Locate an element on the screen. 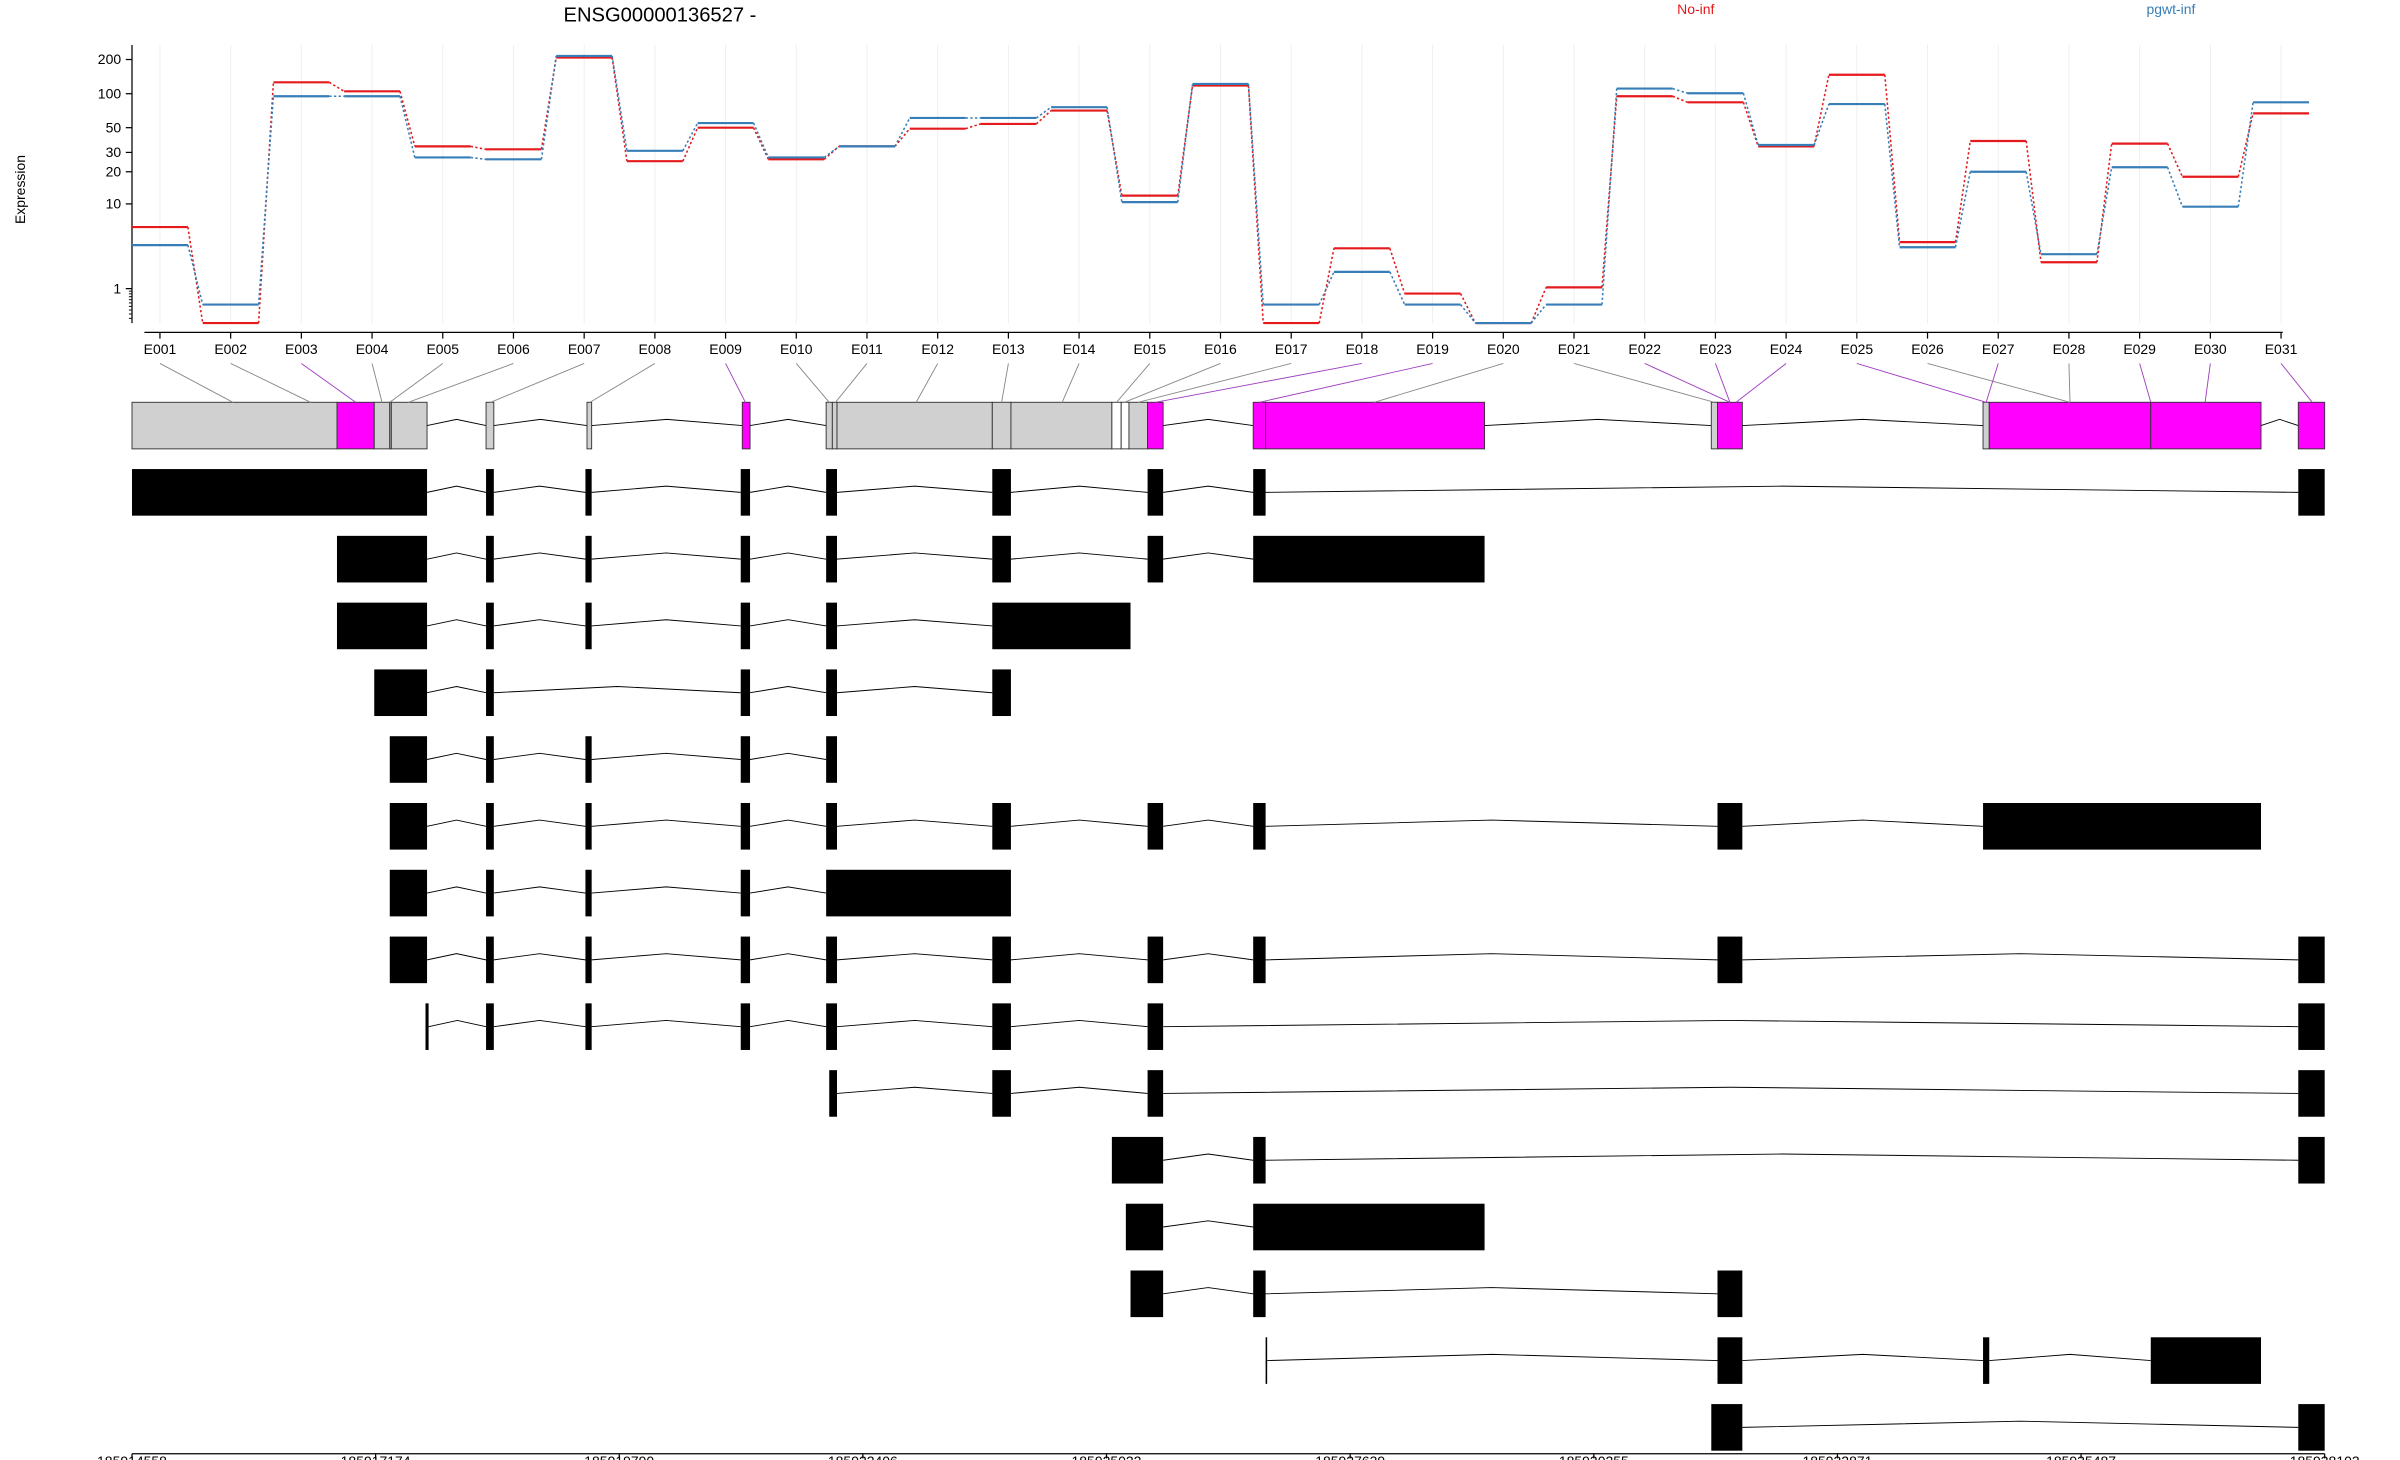 The image size is (2400, 1460). y-tick-label: 100 is located at coordinates (110, 93).